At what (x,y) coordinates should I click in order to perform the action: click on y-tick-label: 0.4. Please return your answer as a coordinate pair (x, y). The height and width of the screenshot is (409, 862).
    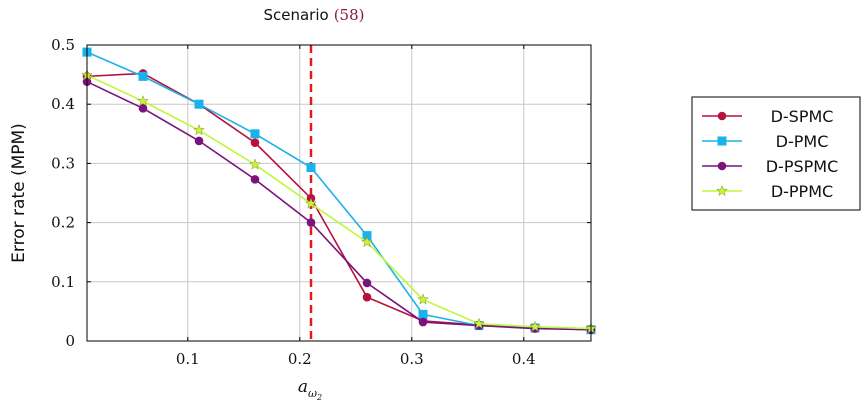
    Looking at the image, I should click on (63, 104).